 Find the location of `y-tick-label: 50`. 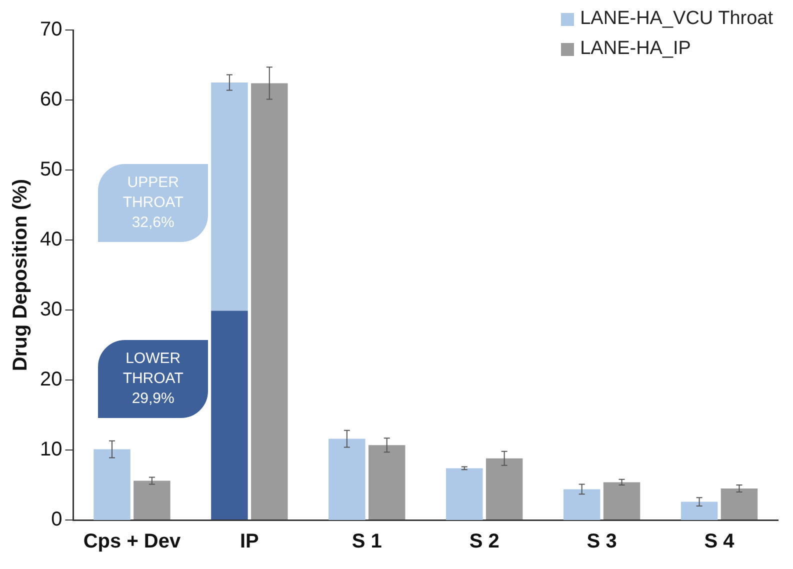

y-tick-label: 50 is located at coordinates (51, 169).